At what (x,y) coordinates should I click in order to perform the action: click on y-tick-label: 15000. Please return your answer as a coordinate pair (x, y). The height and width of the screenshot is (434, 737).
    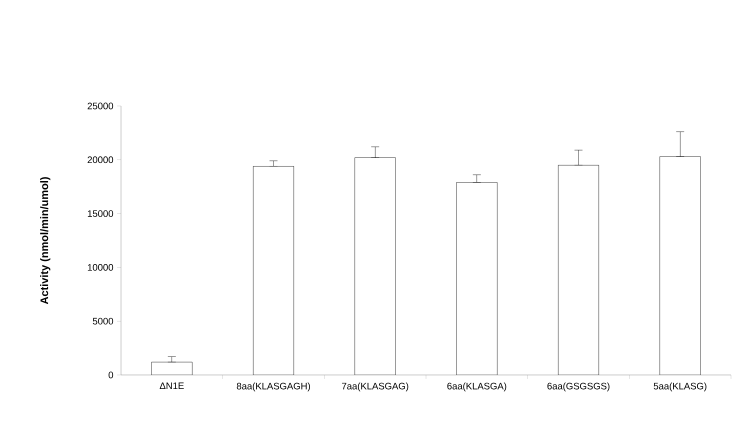
    Looking at the image, I should click on (101, 213).